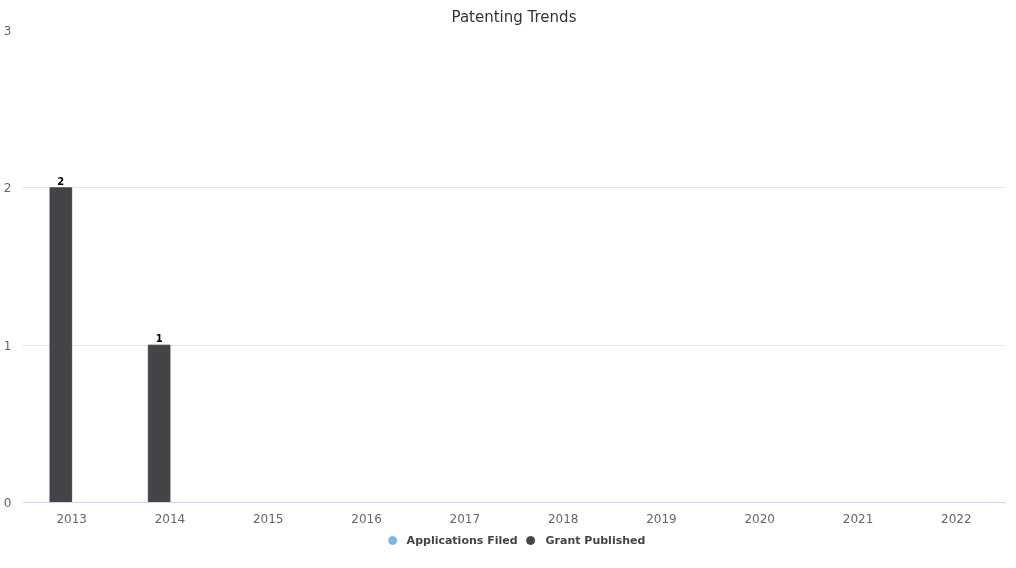 This screenshot has height=568, width=1016. I want to click on y-tick-label: 2, so click(7, 188).